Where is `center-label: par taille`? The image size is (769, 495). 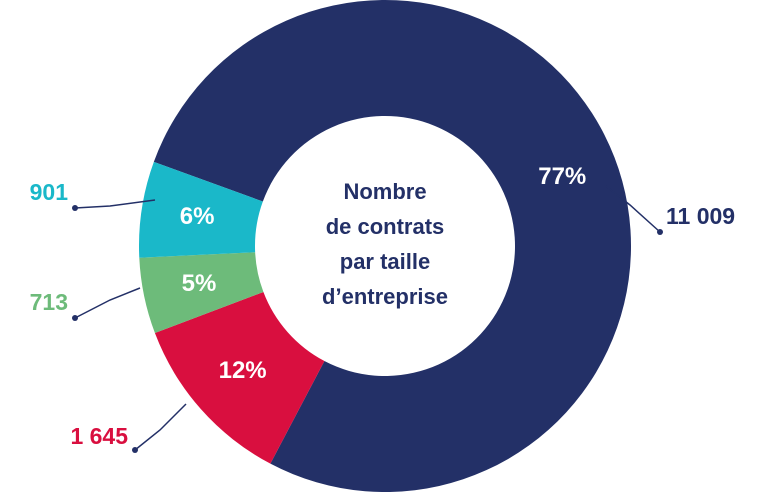 center-label: par taille is located at coordinates (385, 261).